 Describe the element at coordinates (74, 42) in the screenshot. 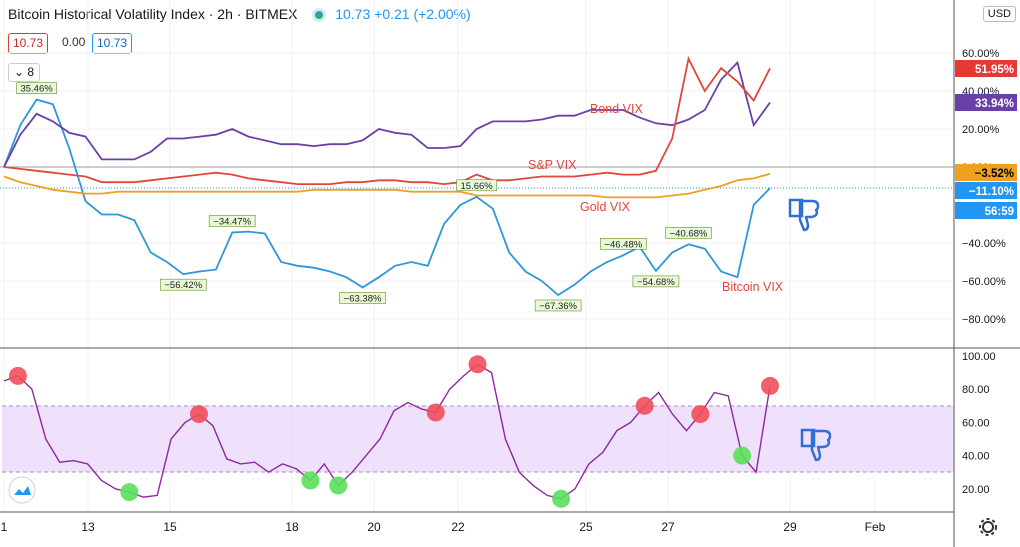

I see `indicator-value-zero: 0.00` at that location.